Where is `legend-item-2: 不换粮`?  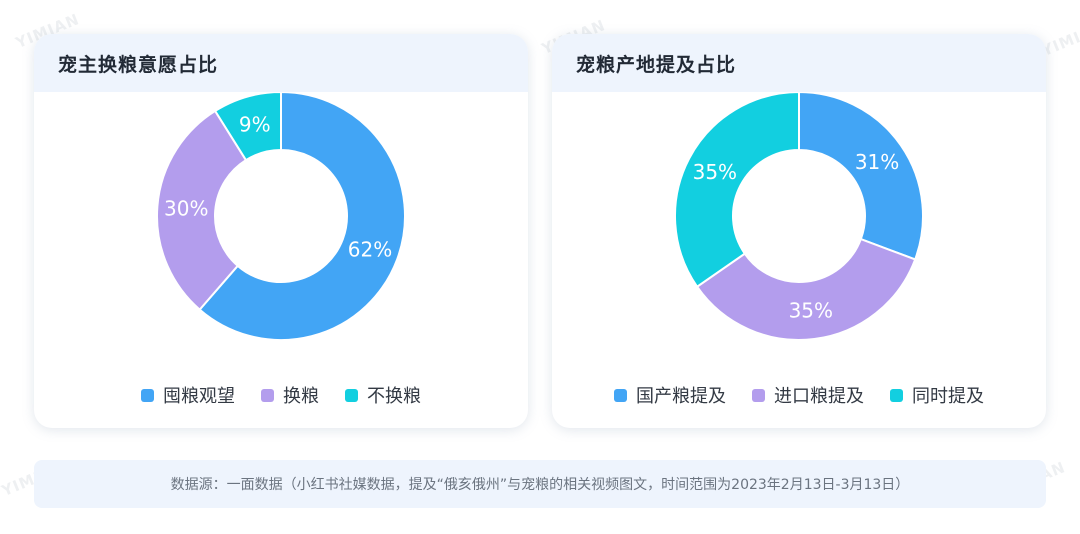 legend-item-2: 不换粮 is located at coordinates (383, 395).